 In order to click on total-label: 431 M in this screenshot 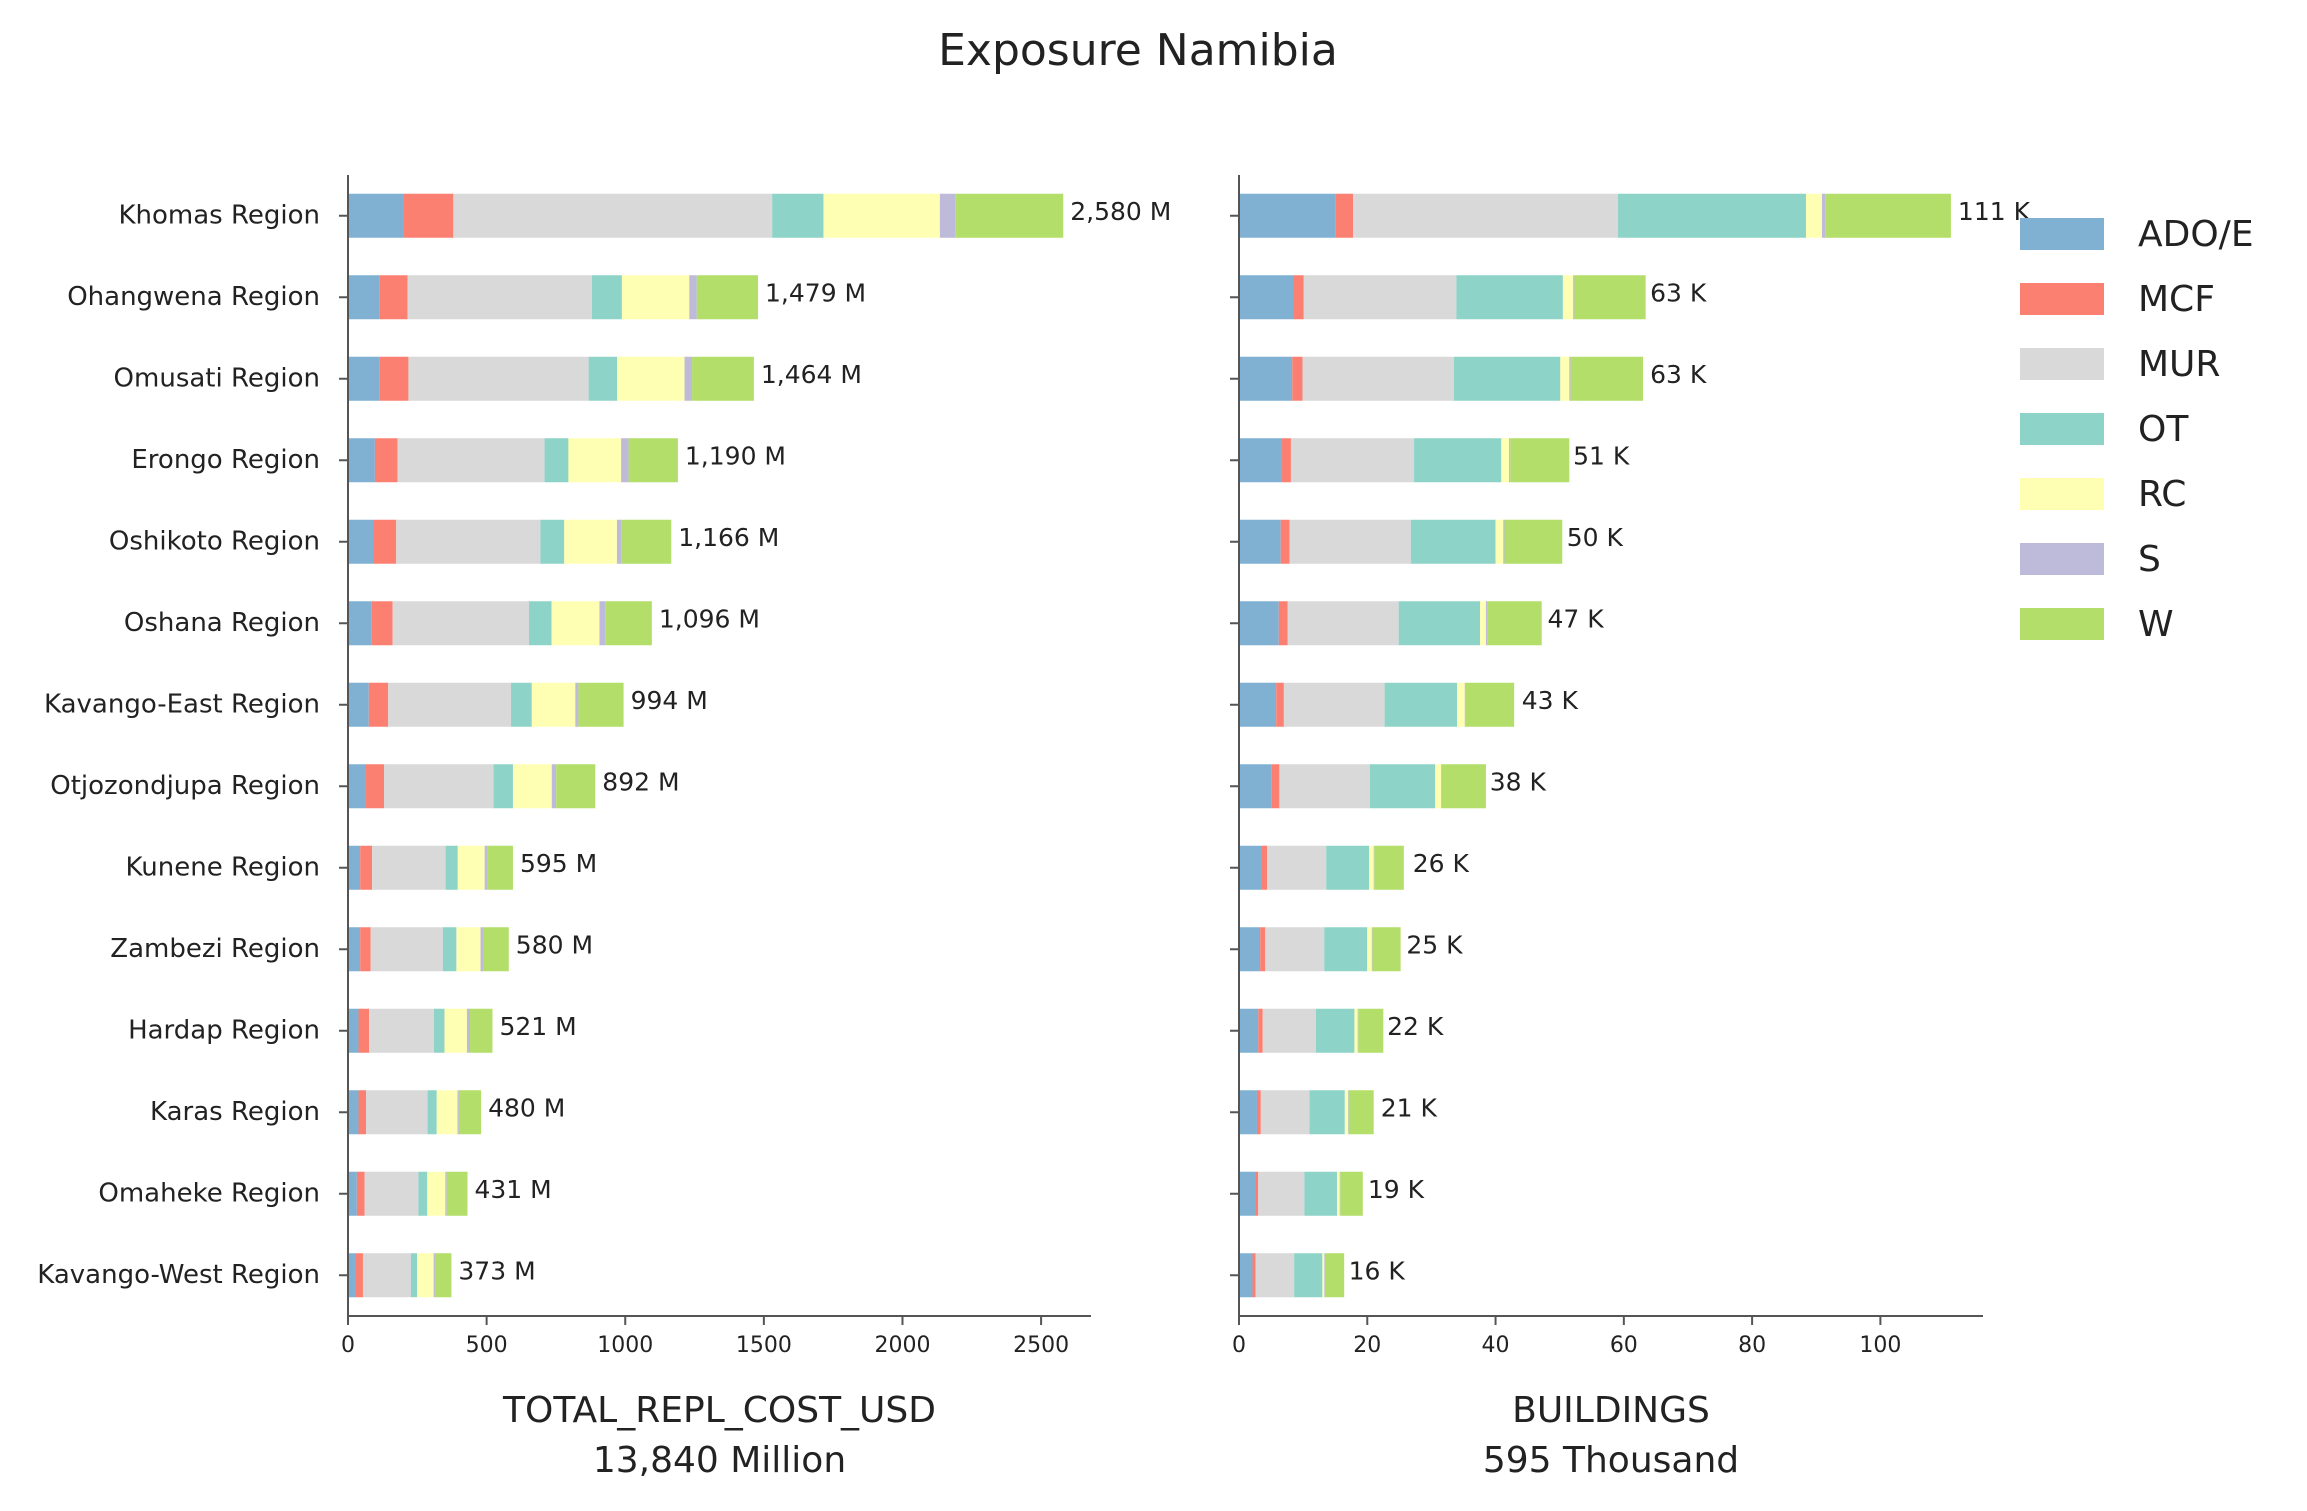, I will do `click(512, 1189)`.